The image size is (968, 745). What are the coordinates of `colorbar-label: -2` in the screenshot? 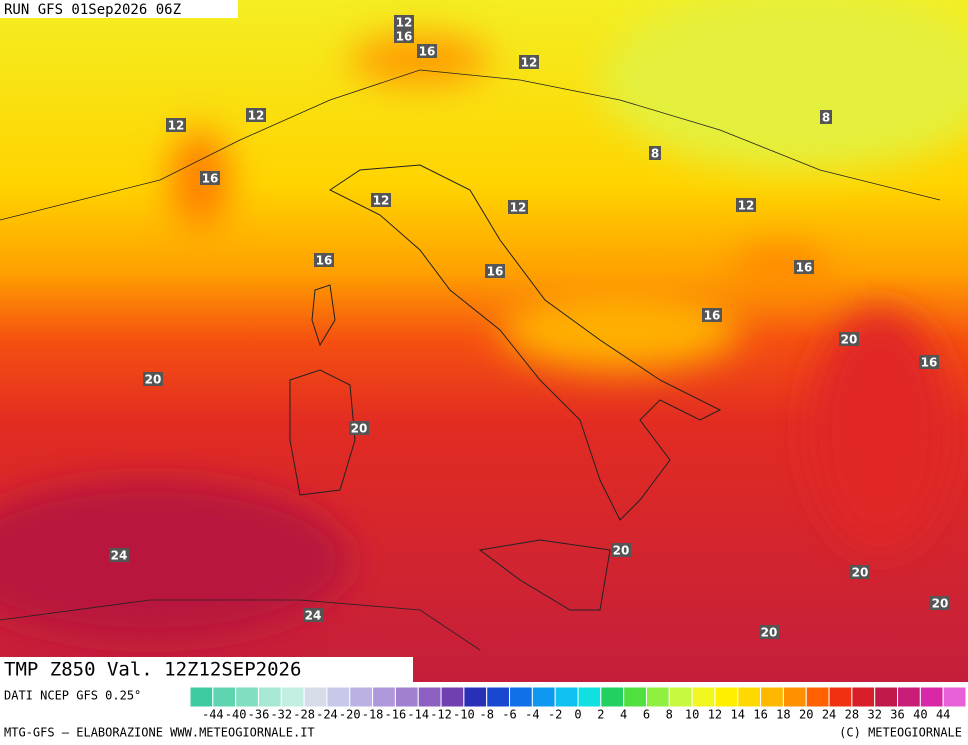 It's located at (555, 715).